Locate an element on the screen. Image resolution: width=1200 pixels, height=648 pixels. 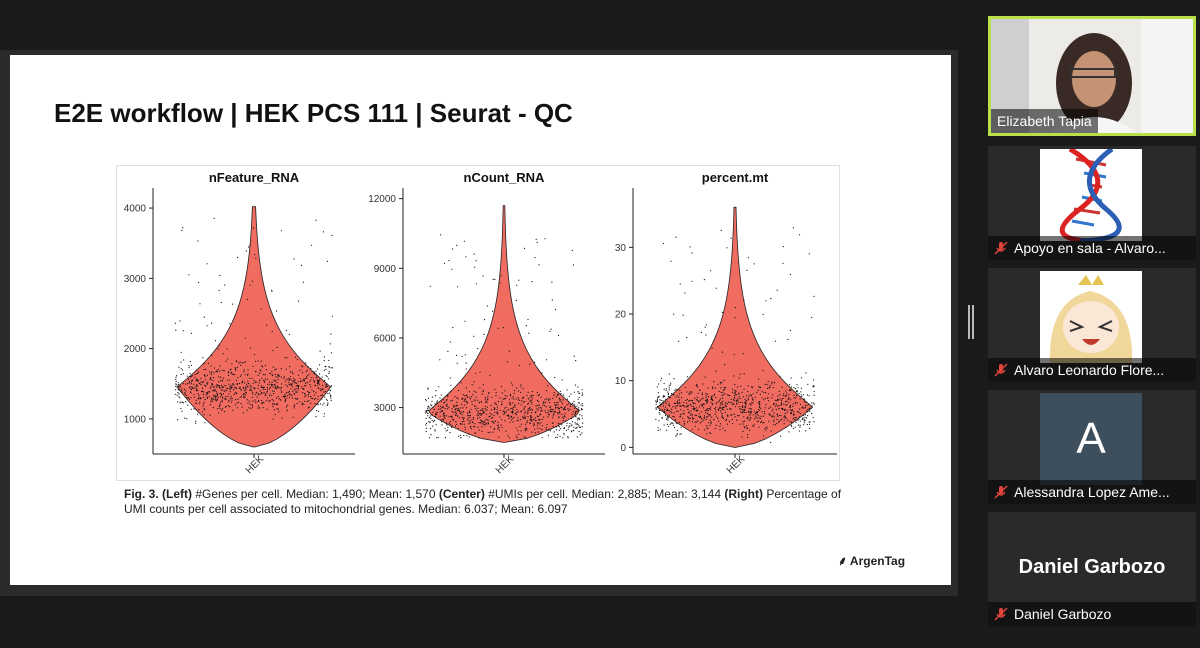
y-tick-label: 6000 is located at coordinates (385, 338).